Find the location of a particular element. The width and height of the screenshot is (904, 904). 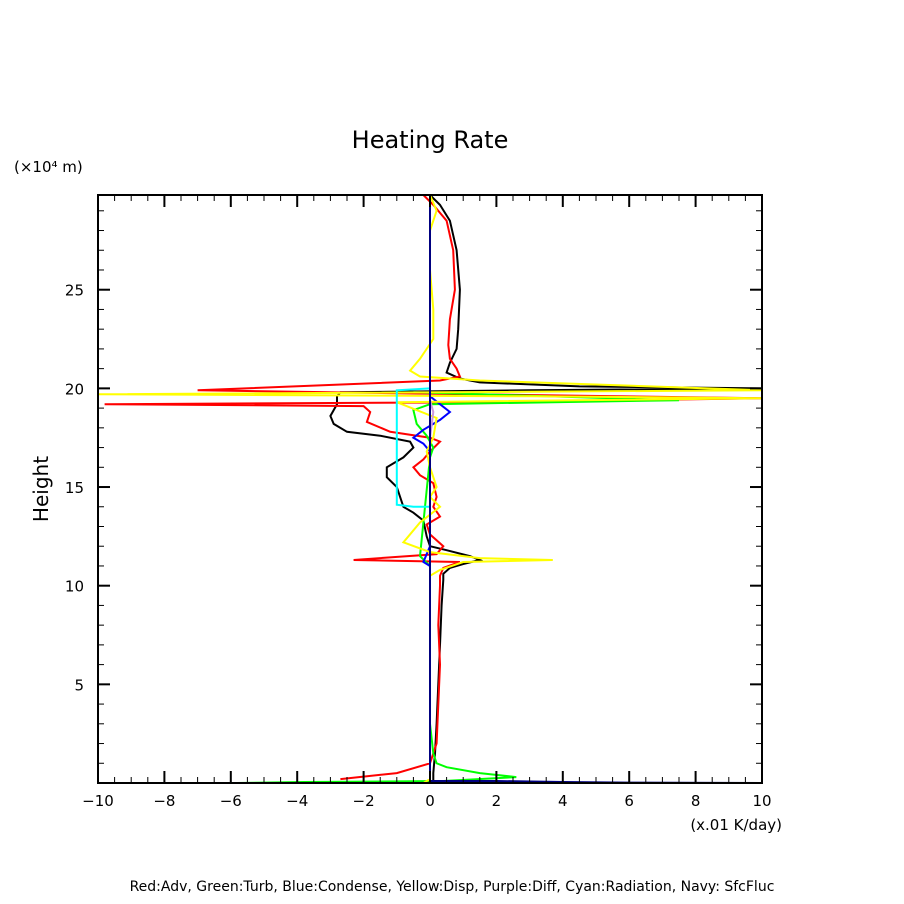

y-tick-label: 15 is located at coordinates (74, 488).